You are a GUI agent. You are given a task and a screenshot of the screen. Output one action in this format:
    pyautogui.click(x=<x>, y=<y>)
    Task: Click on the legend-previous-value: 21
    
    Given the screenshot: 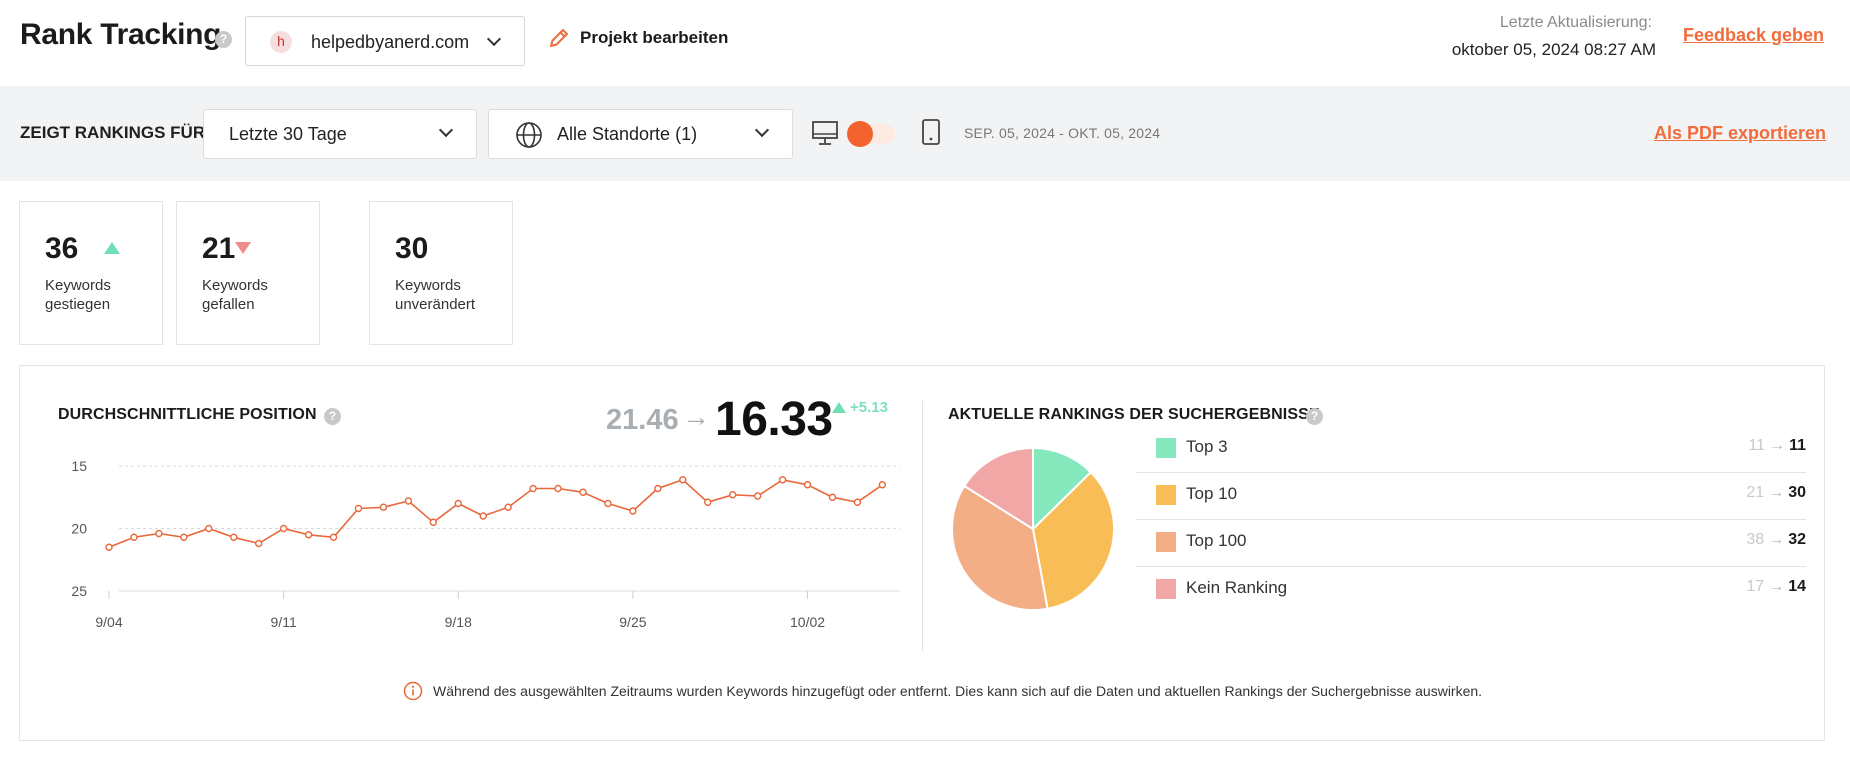 What is the action you would take?
    pyautogui.click(x=1755, y=492)
    